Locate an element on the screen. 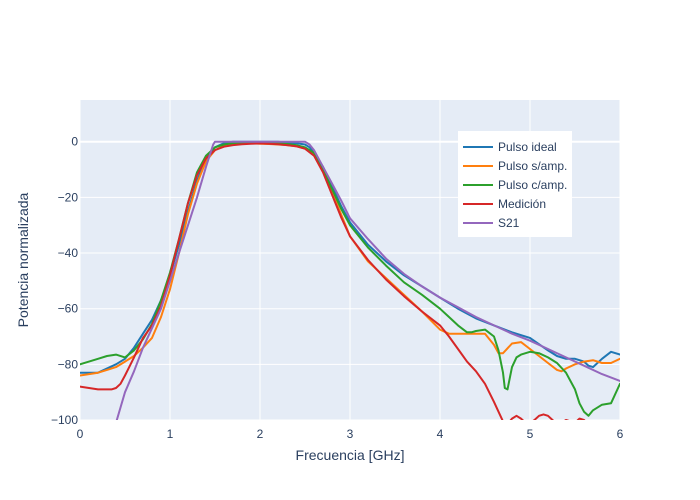 This screenshot has width=700, height=500. x-tick-label: 1 is located at coordinates (170, 434).